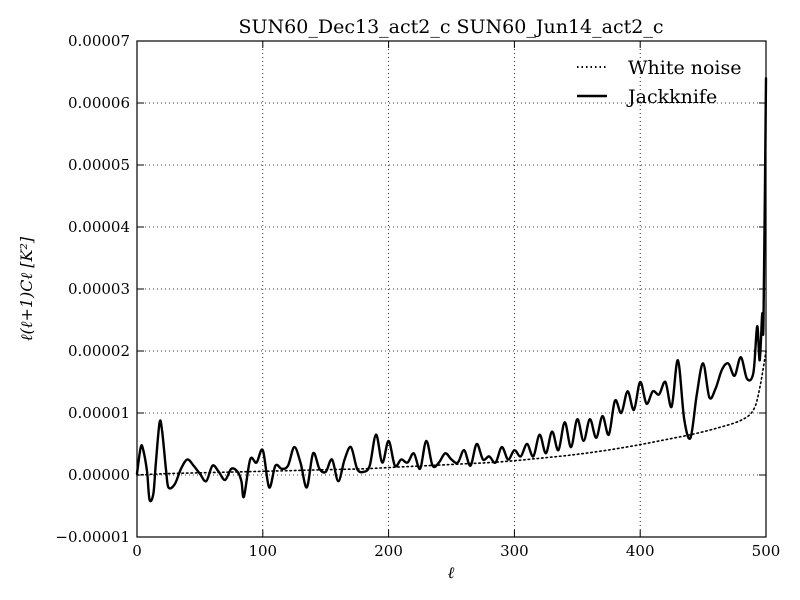 Image resolution: width=800 pixels, height=600 pixels. What do you see at coordinates (99, 289) in the screenshot?
I see `y-tick-label: 0.00003` at bounding box center [99, 289].